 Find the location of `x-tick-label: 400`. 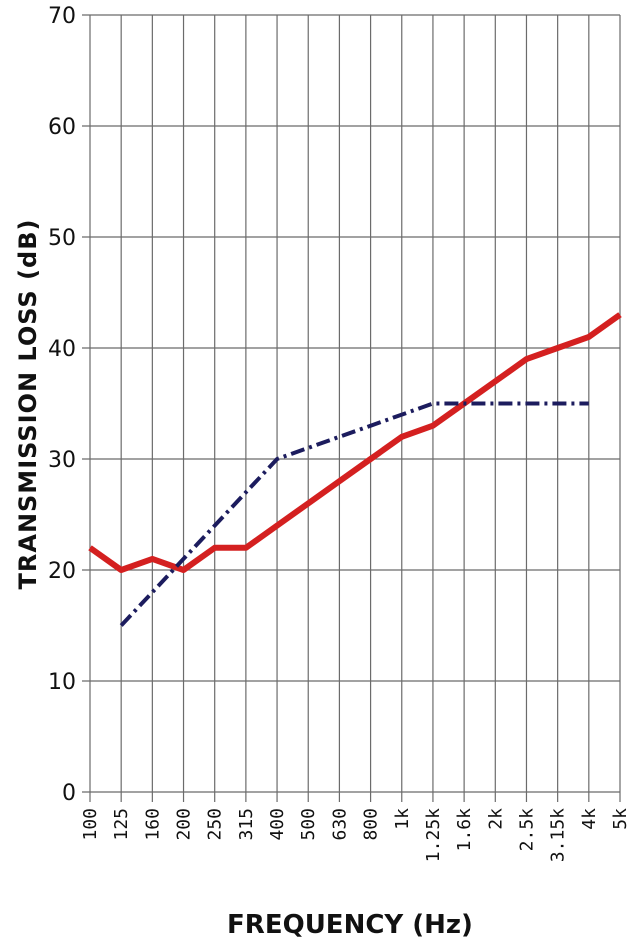

x-tick-label: 400 is located at coordinates (277, 824).